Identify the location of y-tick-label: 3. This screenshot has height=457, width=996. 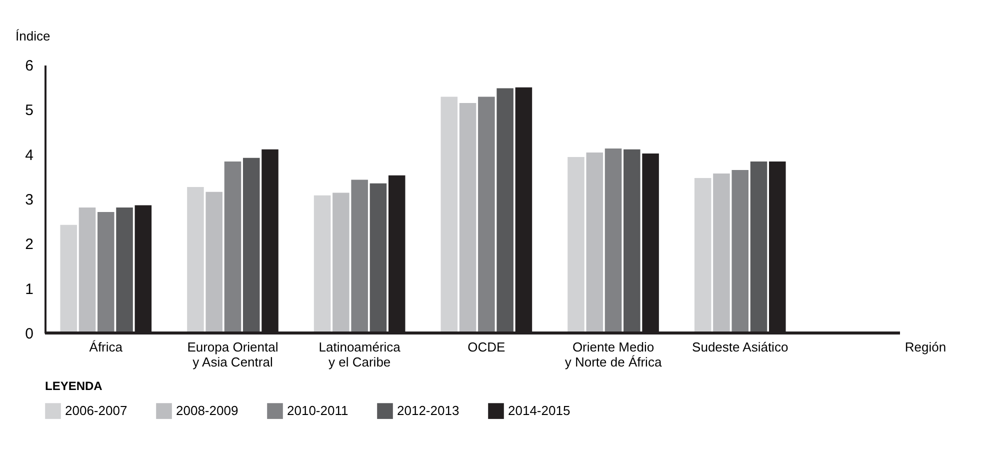
(29, 200).